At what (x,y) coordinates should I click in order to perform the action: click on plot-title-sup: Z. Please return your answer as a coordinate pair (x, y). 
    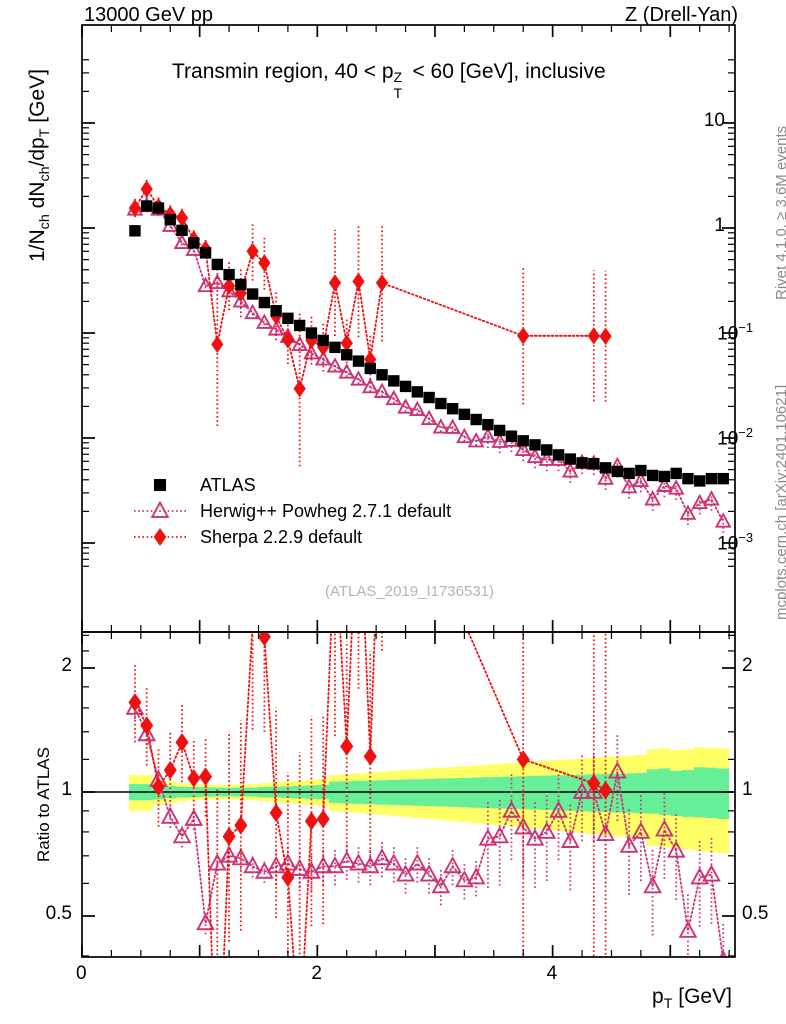
    Looking at the image, I should click on (398, 77).